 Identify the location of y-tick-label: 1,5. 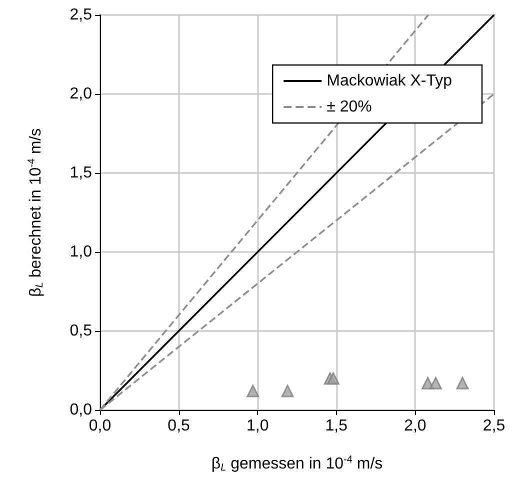
(81, 173).